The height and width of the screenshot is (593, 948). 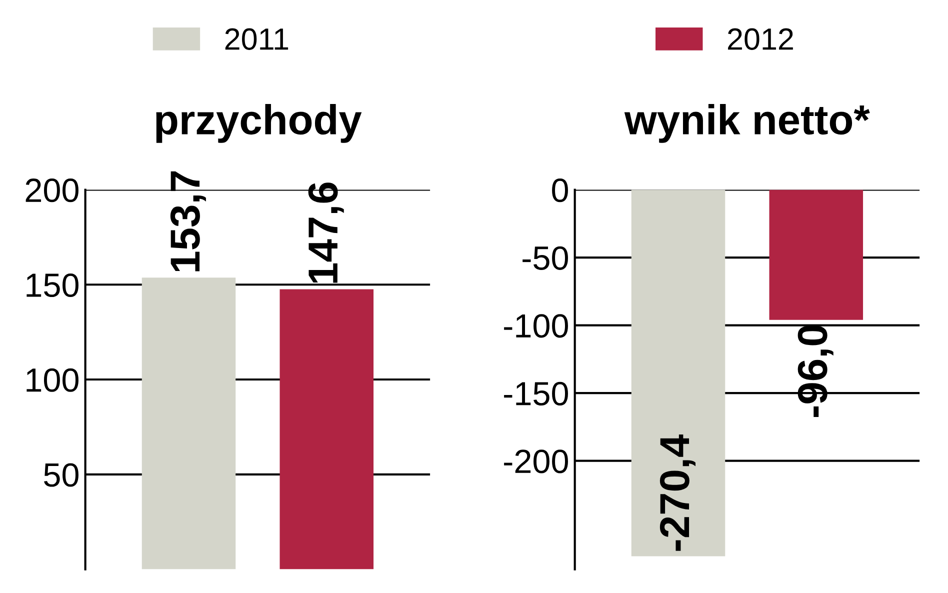 I want to click on y-tick-label: -100, so click(x=536, y=326).